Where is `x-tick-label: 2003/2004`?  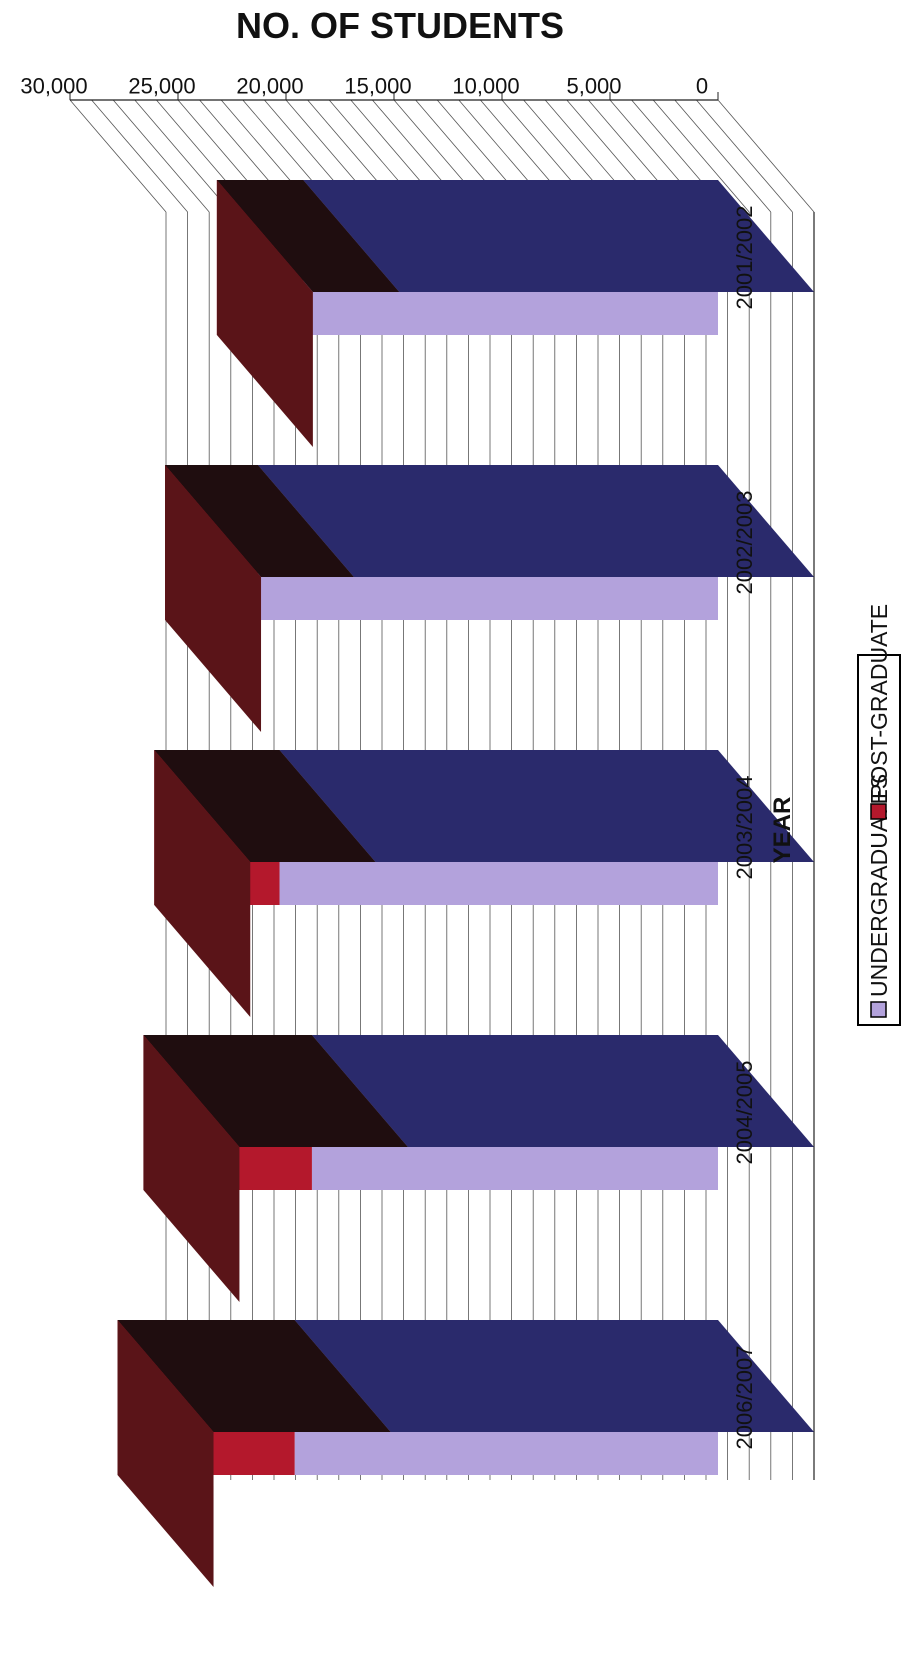
x-tick-label: 2003/2004 is located at coordinates (744, 828).